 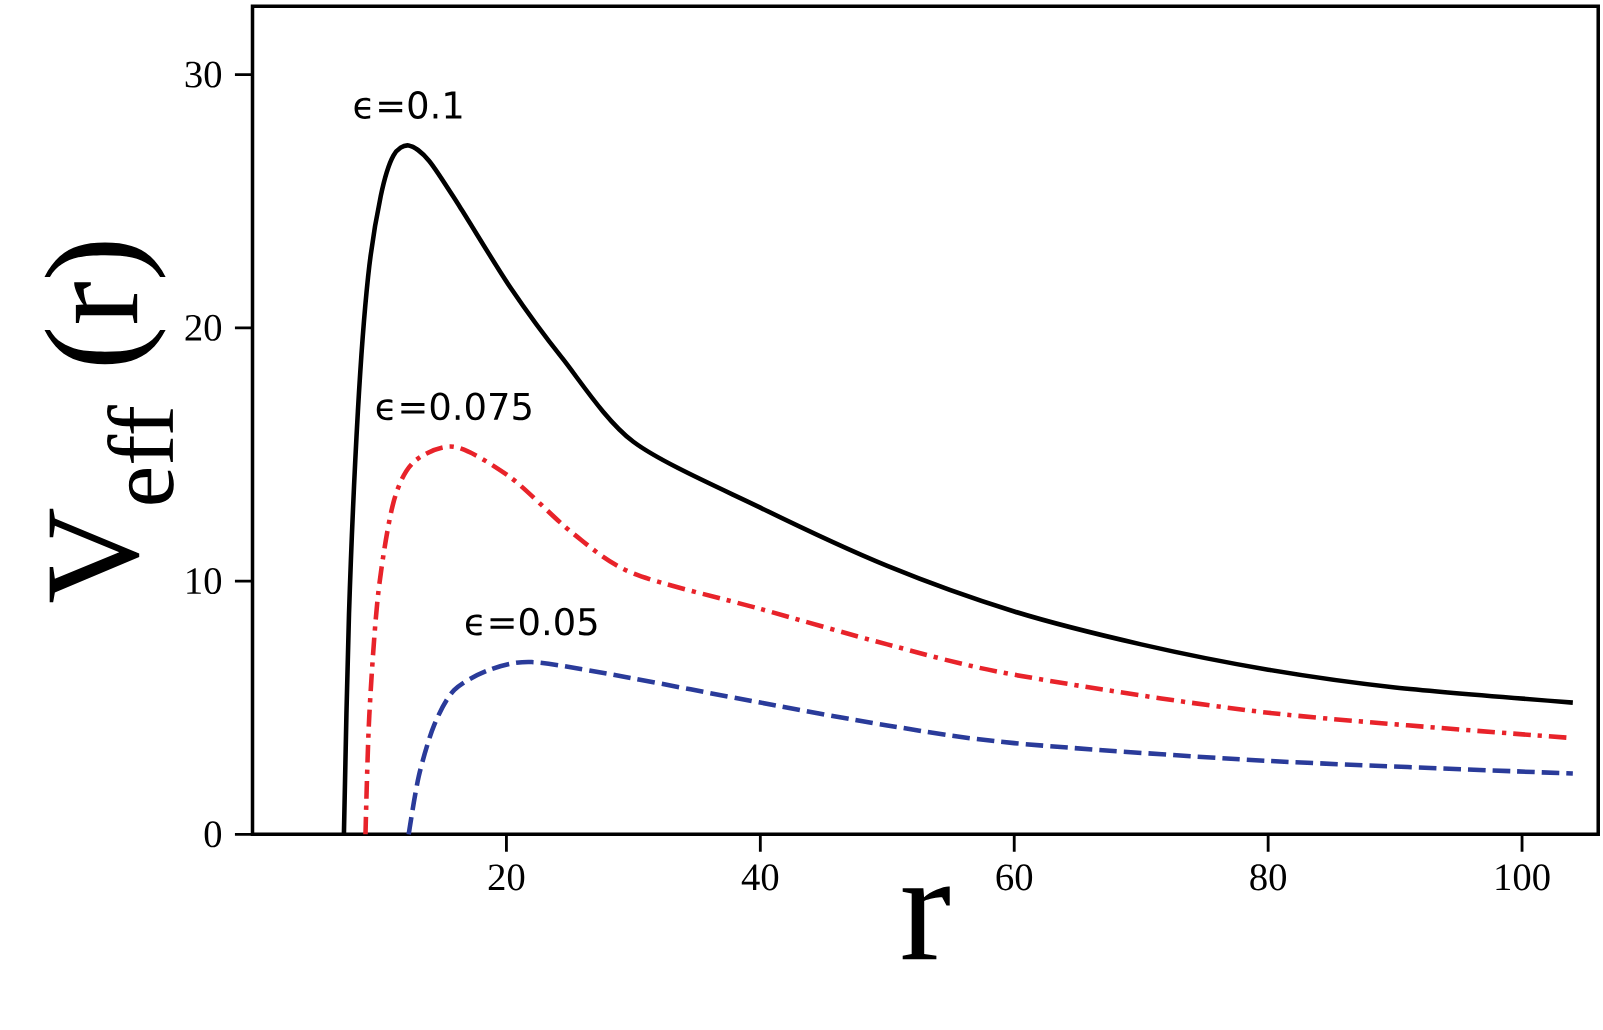 I want to click on y-axis-title: V$_{eff}$ (r), so click(x=109, y=422).